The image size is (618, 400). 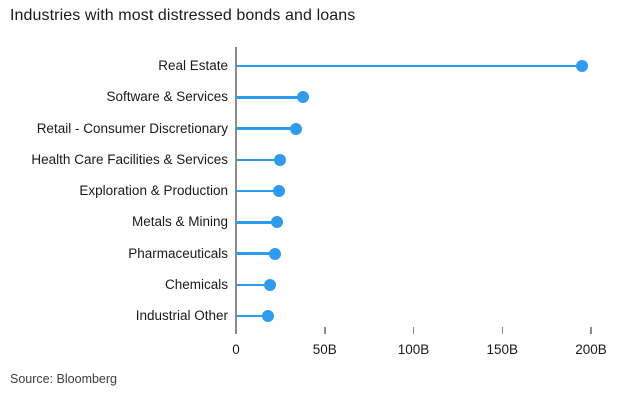 What do you see at coordinates (167, 97) in the screenshot?
I see `category-label: Software & Services` at bounding box center [167, 97].